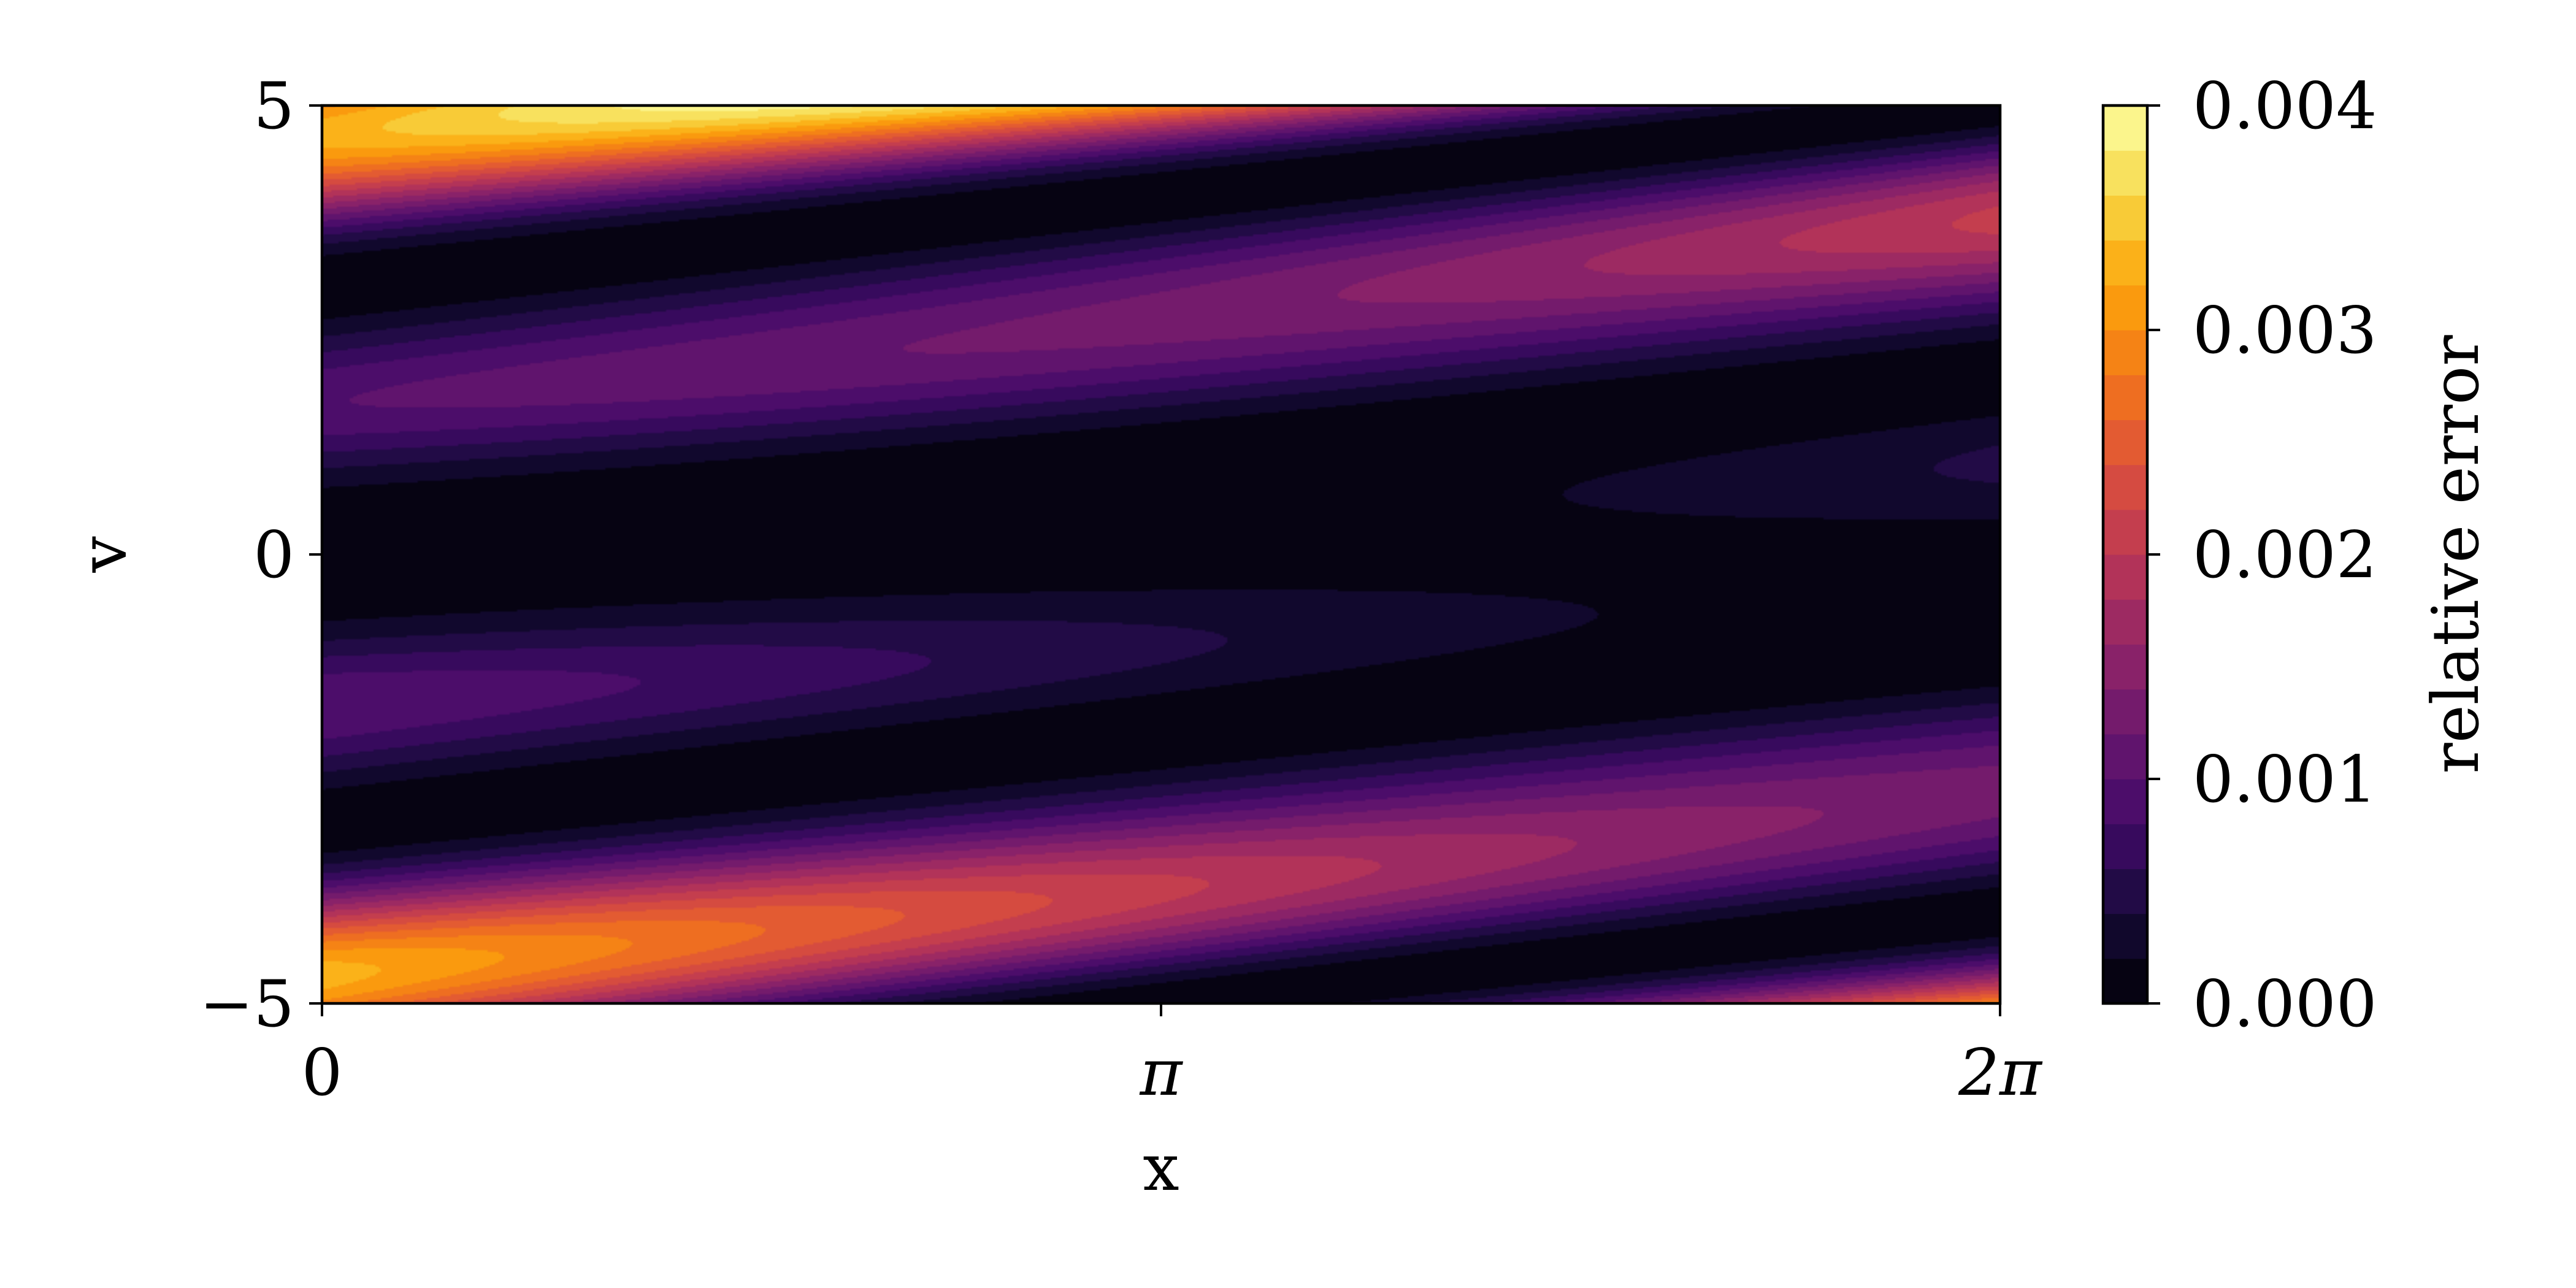  I want to click on y-tick-label: 5, so click(273, 106).